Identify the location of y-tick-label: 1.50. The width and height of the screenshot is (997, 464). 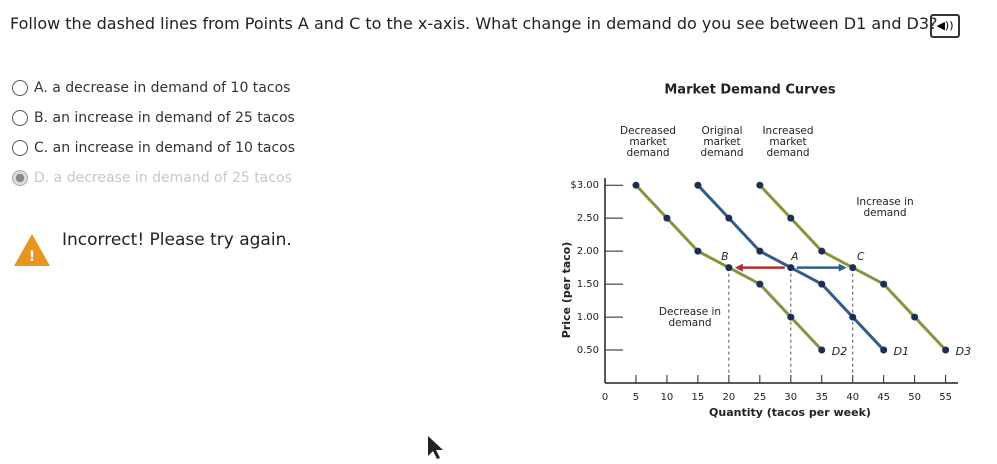
(588, 284).